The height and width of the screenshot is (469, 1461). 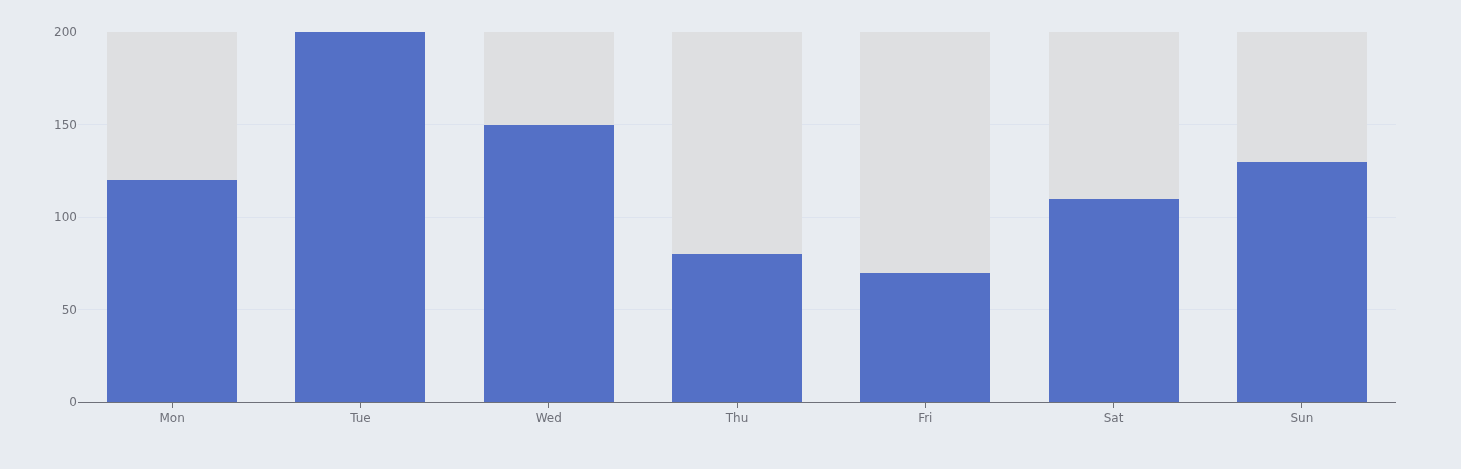 I want to click on y-tick-label: 150, so click(x=65, y=124).